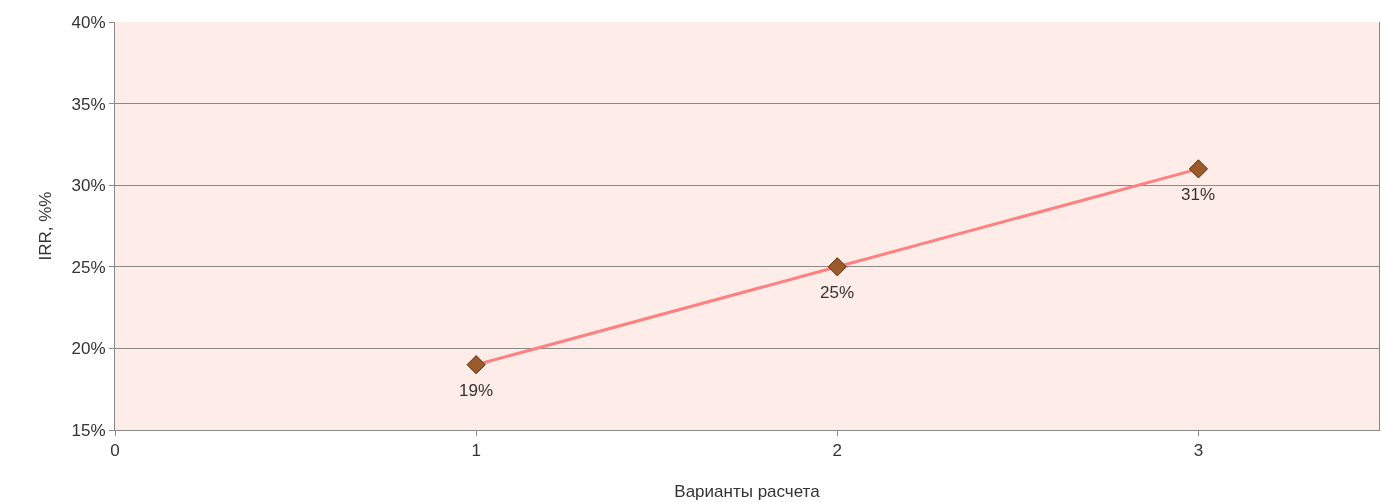 The width and height of the screenshot is (1381, 502). I want to click on x-tick-label: 2, so click(837, 451).